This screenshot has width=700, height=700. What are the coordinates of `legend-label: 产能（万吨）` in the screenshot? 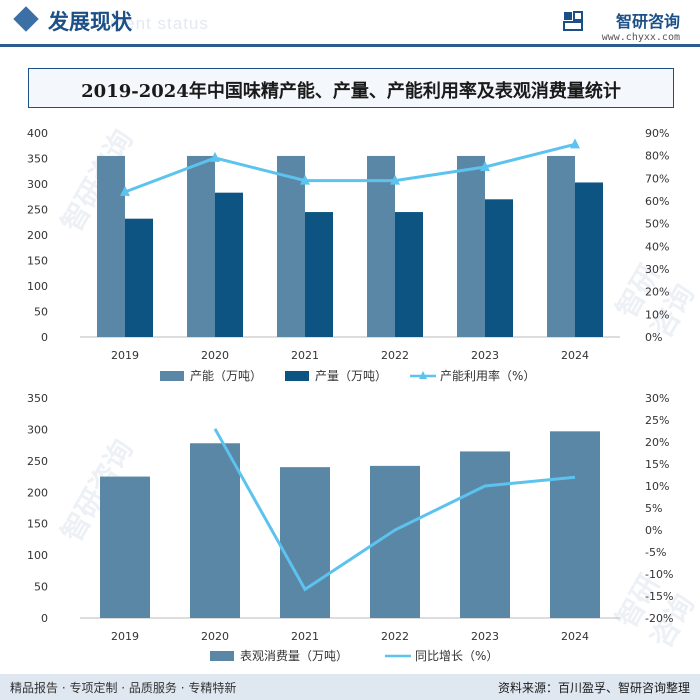 It's located at (226, 376).